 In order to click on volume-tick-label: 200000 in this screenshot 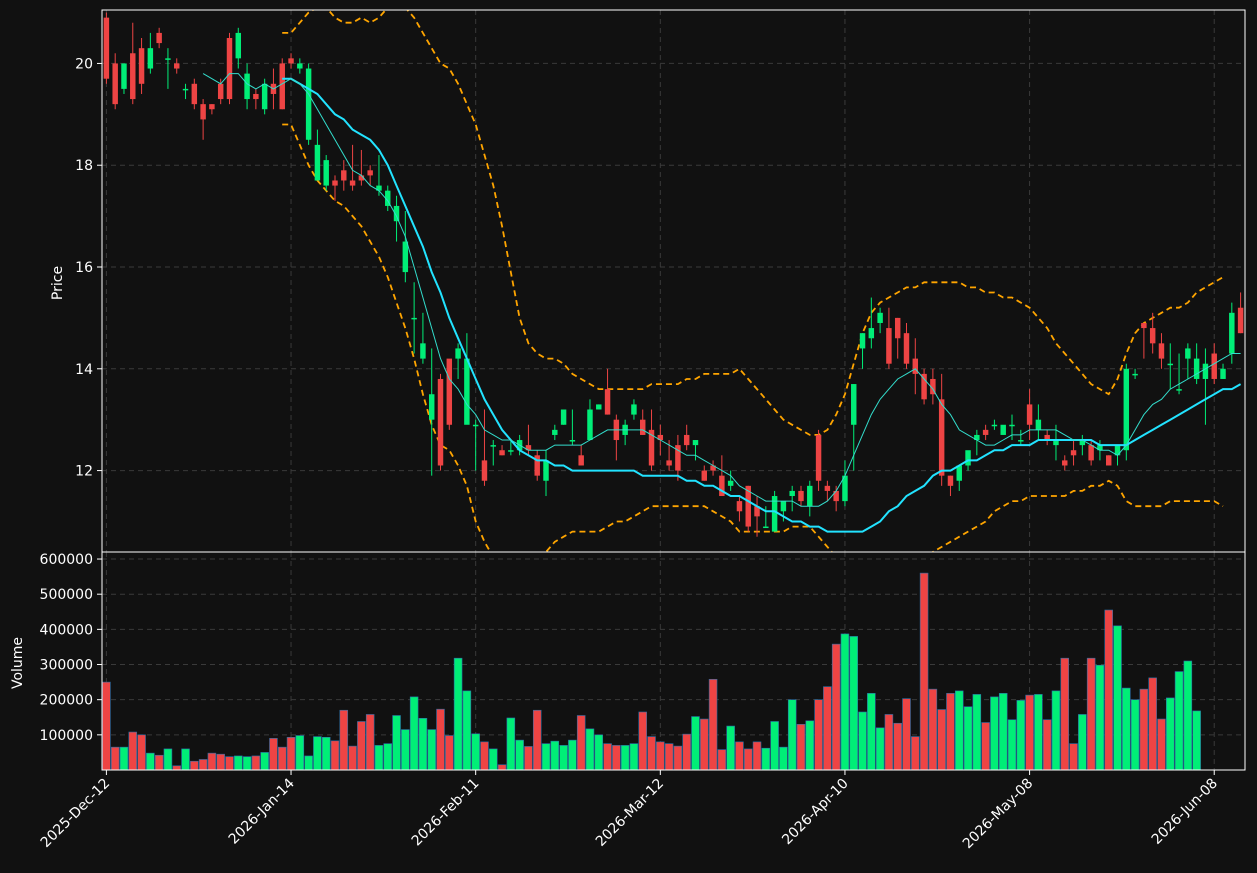, I will do `click(66, 701)`.